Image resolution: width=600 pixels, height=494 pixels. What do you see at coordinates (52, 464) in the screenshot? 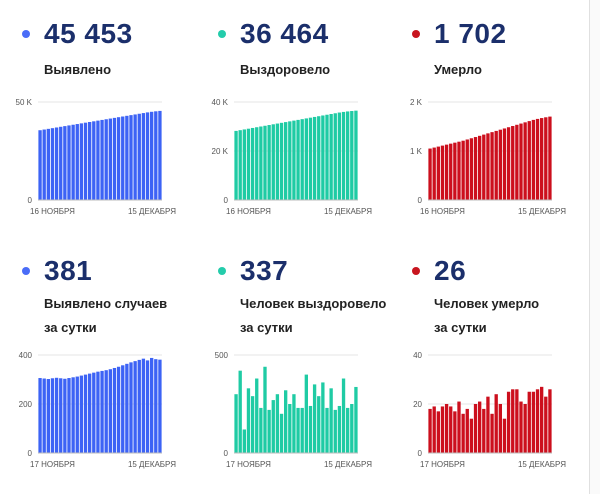
I see `x-tick-label-start: 17 НОЯБРЯ` at bounding box center [52, 464].